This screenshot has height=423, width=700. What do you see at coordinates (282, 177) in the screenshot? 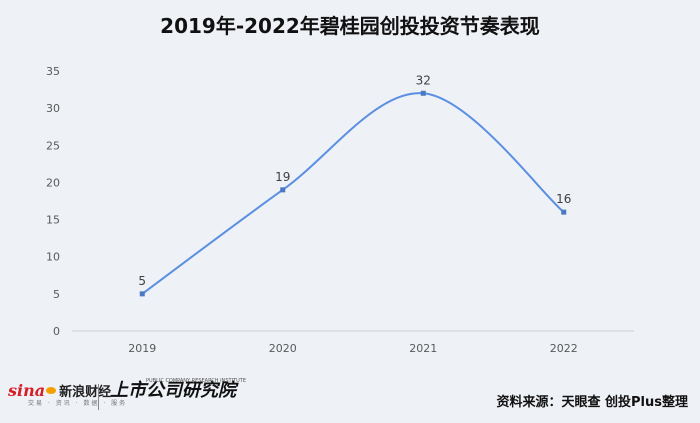
I see `data-label: 19` at bounding box center [282, 177].